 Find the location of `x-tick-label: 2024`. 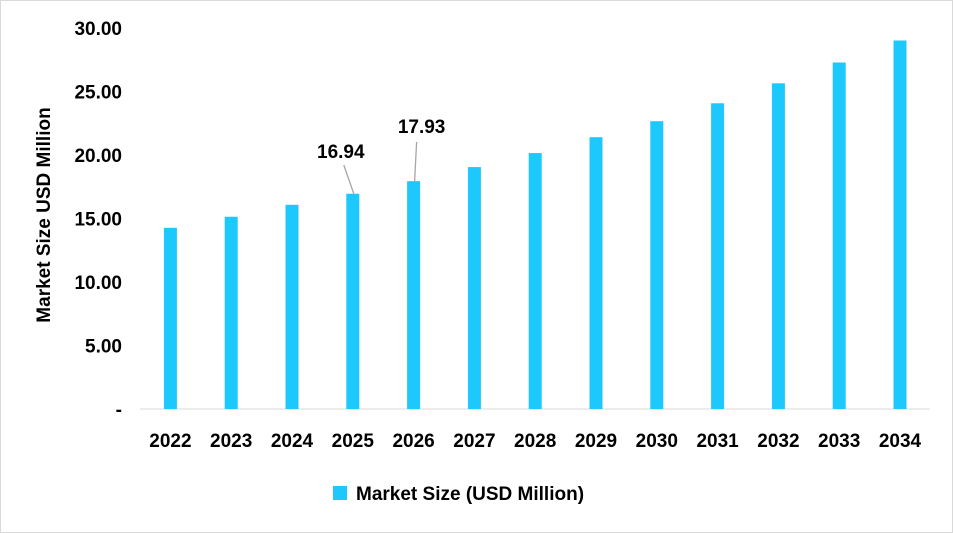

x-tick-label: 2024 is located at coordinates (292, 441).